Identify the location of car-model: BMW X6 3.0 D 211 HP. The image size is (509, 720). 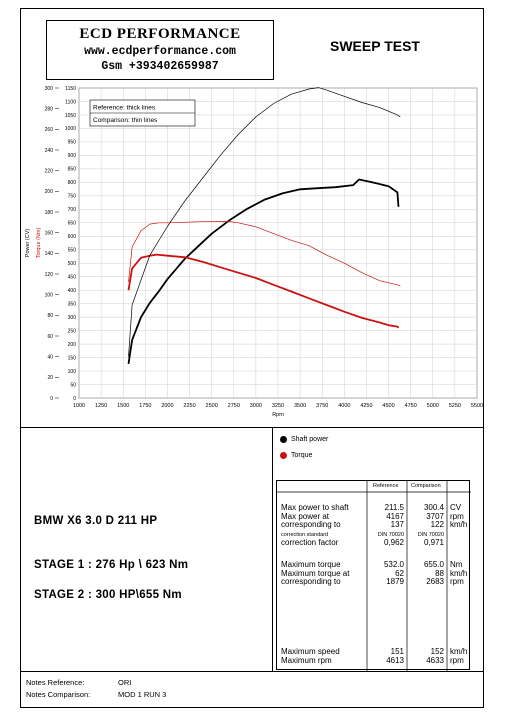
(96, 521).